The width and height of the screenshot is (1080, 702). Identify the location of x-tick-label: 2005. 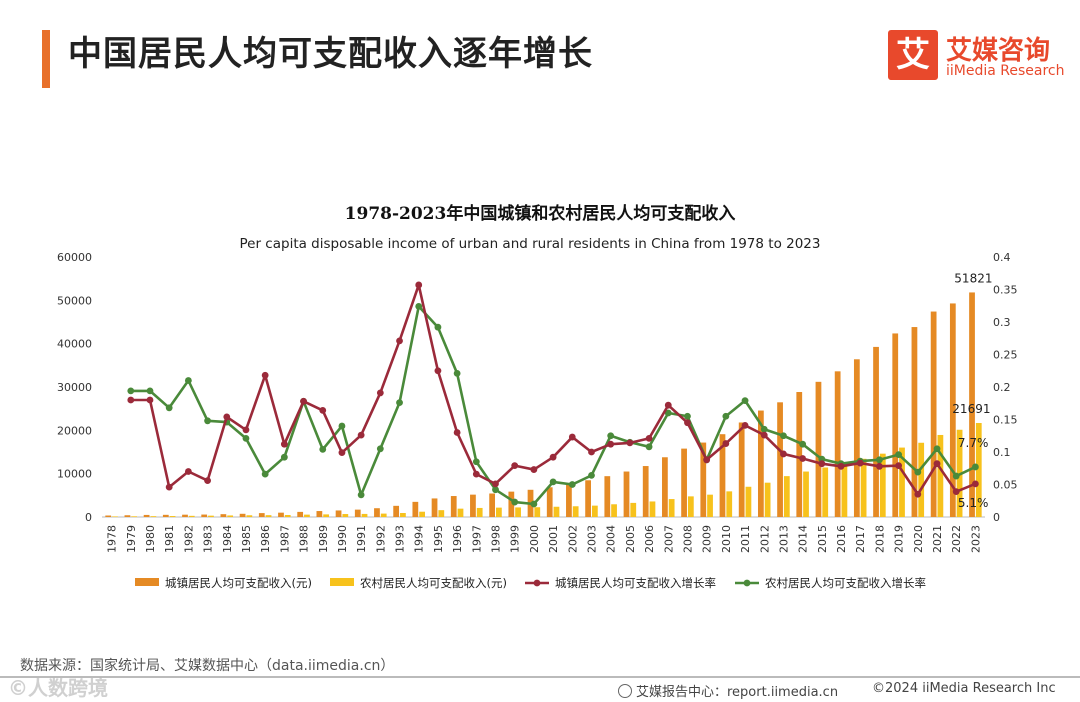
(630, 539).